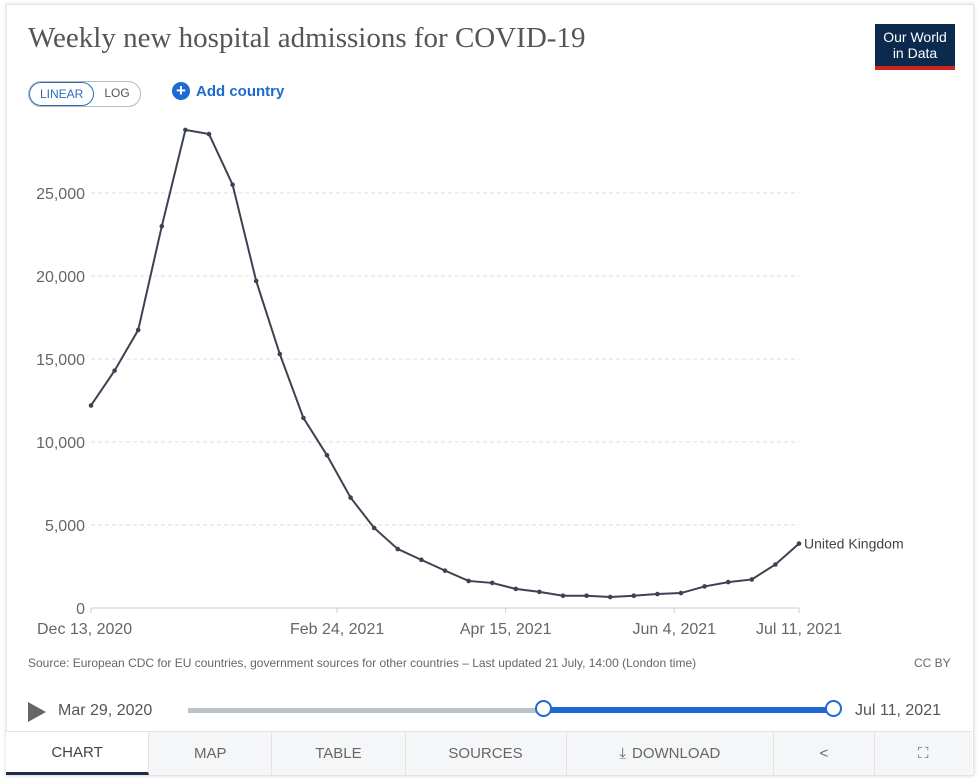 Image resolution: width=980 pixels, height=778 pixels. Describe the element at coordinates (833, 708) in the screenshot. I see `timeline-end-handle` at that location.